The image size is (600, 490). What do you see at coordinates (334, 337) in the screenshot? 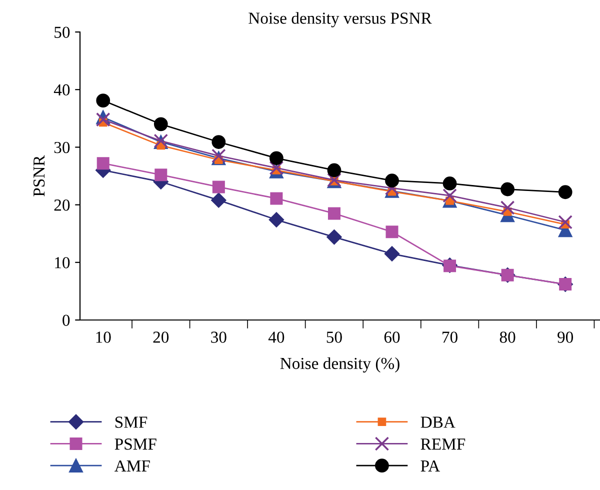
I see `x-tick-label: 50` at bounding box center [334, 337].